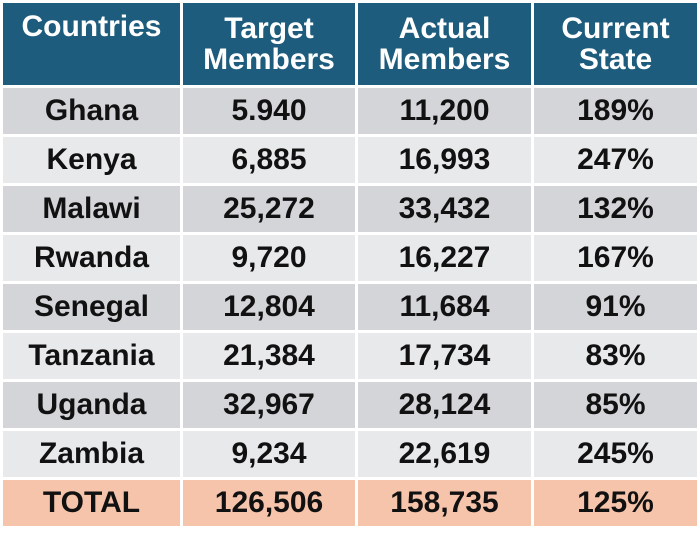 This screenshot has height=539, width=700. What do you see at coordinates (270, 259) in the screenshot?
I see `target-cell: 9,720` at bounding box center [270, 259].